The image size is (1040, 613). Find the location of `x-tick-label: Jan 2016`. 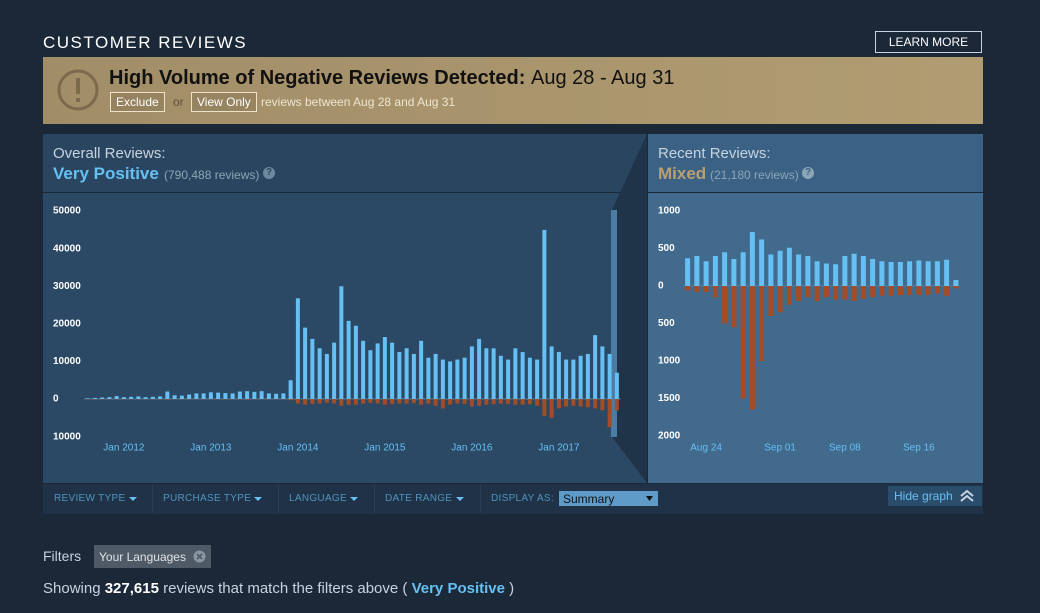

x-tick-label: Jan 2016 is located at coordinates (472, 448).